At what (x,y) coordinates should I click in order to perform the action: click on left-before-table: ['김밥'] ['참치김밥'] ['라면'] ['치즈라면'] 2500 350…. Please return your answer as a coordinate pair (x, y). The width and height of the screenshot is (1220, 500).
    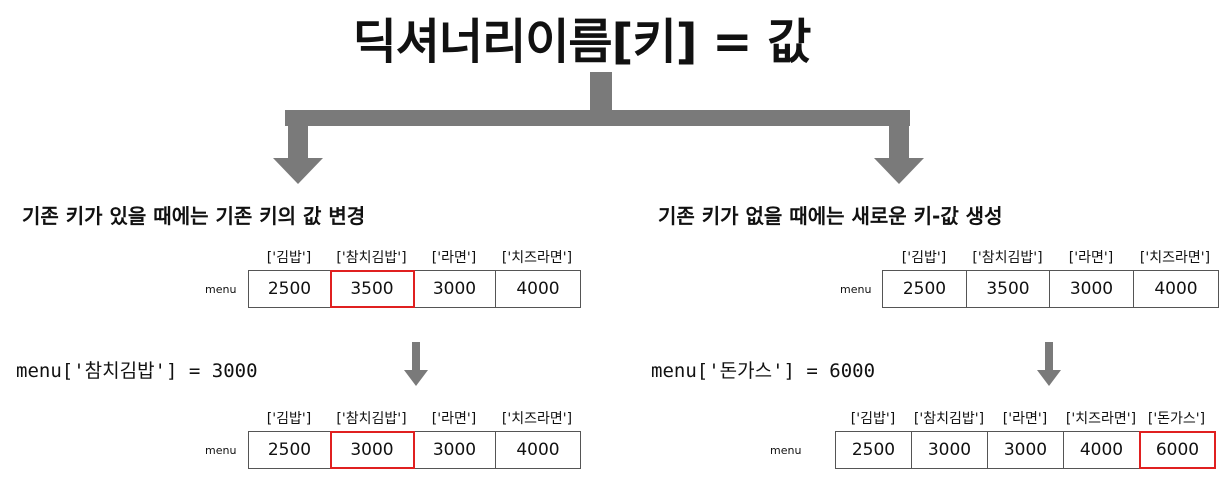
    Looking at the image, I should click on (414, 277).